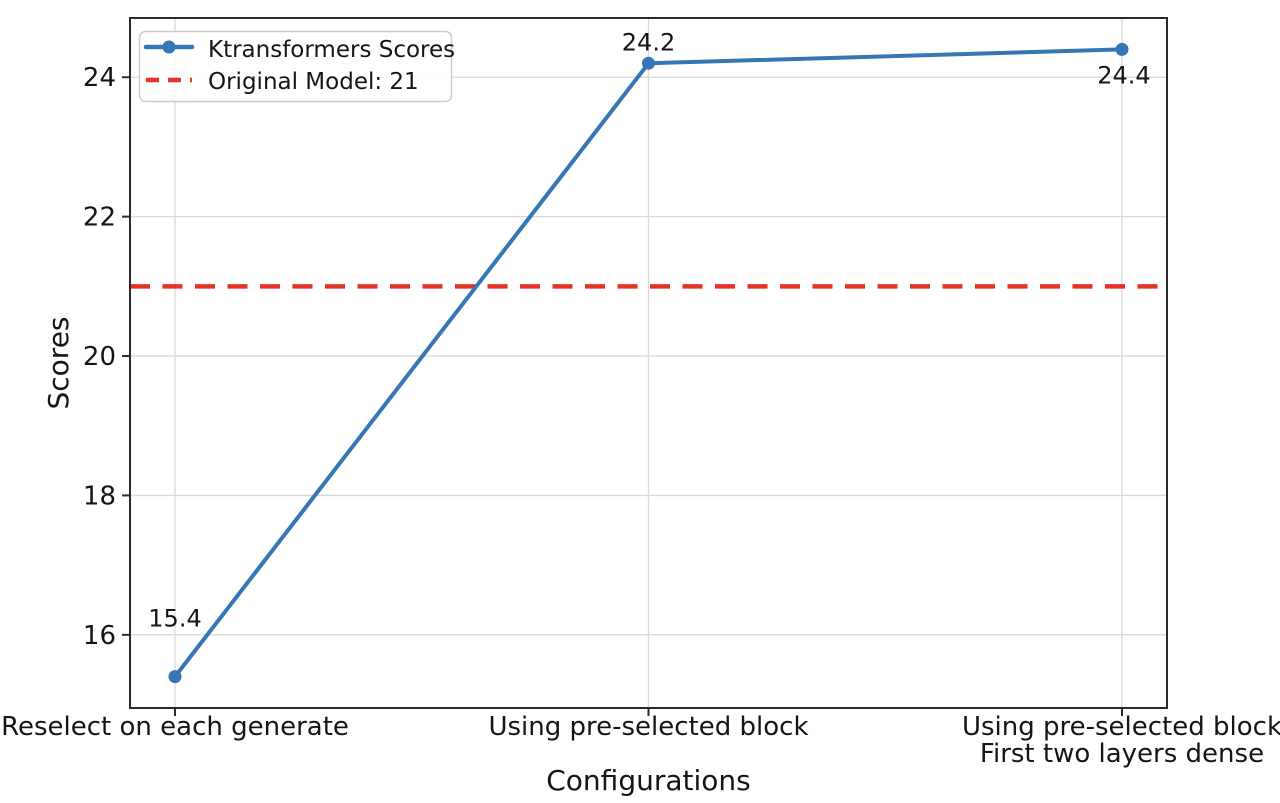 The width and height of the screenshot is (1280, 803). I want to click on y-tick-label: 16, so click(99, 636).